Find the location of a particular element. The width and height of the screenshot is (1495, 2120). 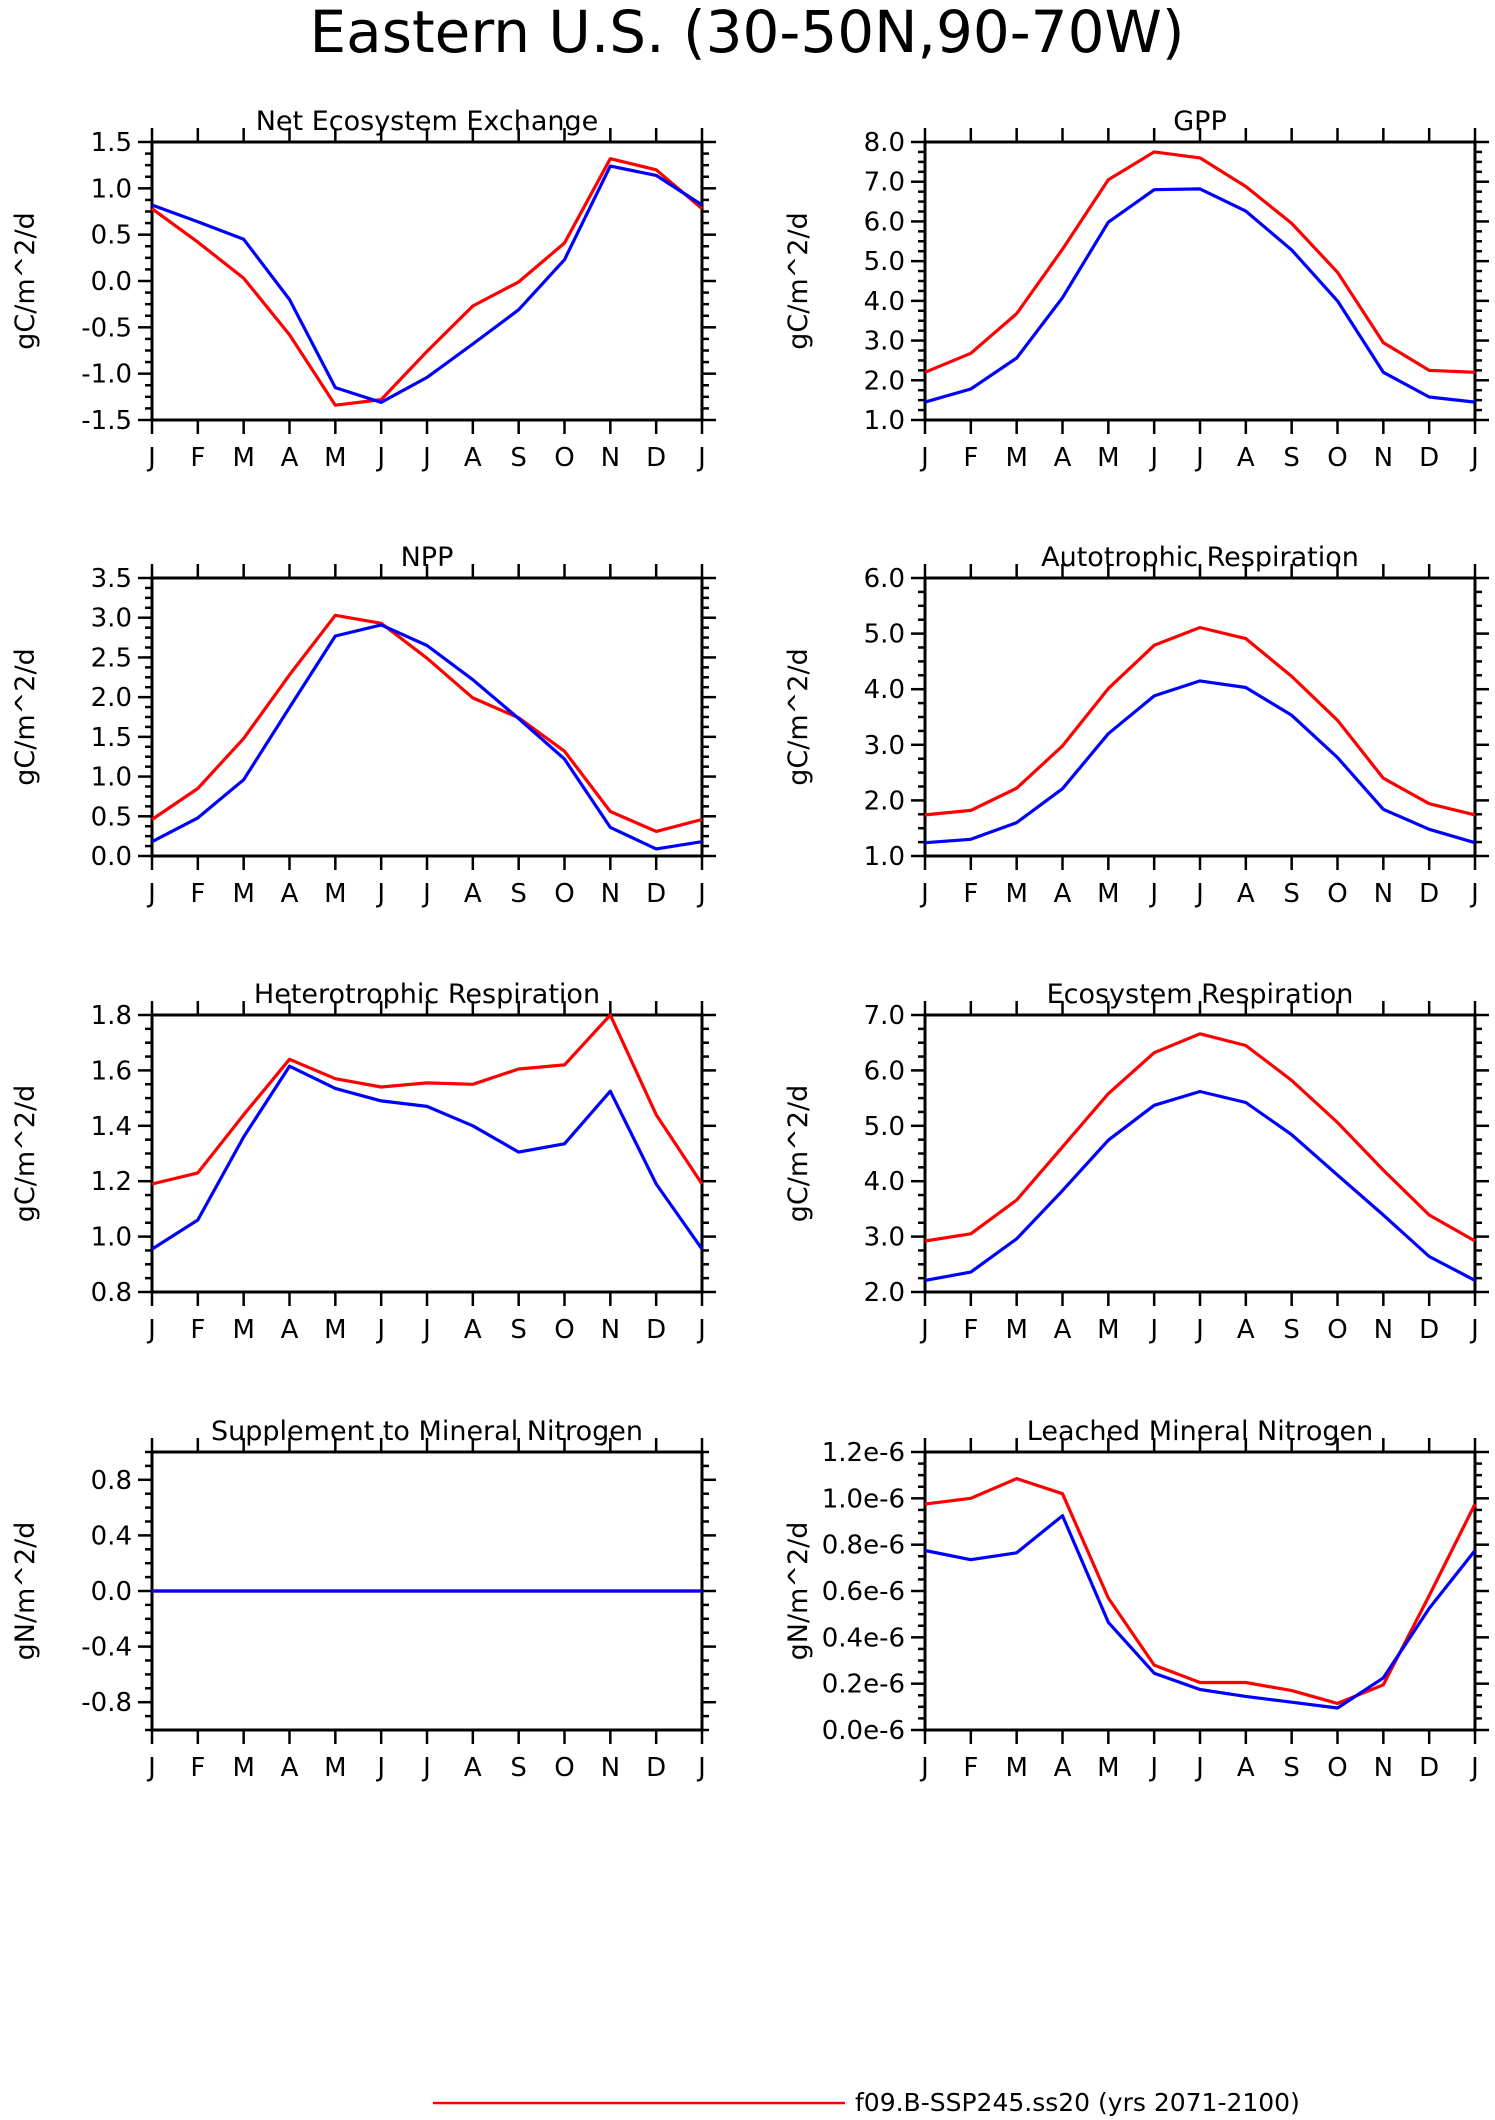

y-tick-label: 0.8e-6 is located at coordinates (863, 1546).